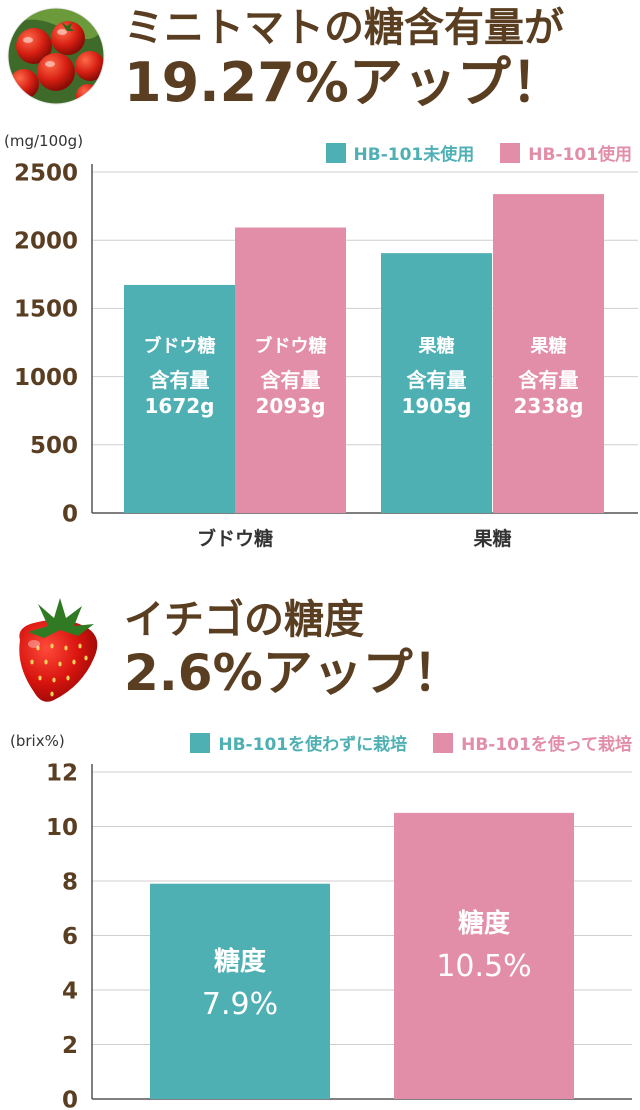 The height and width of the screenshot is (1110, 640). I want to click on strawberry-y-tick-label: 4, so click(70, 991).